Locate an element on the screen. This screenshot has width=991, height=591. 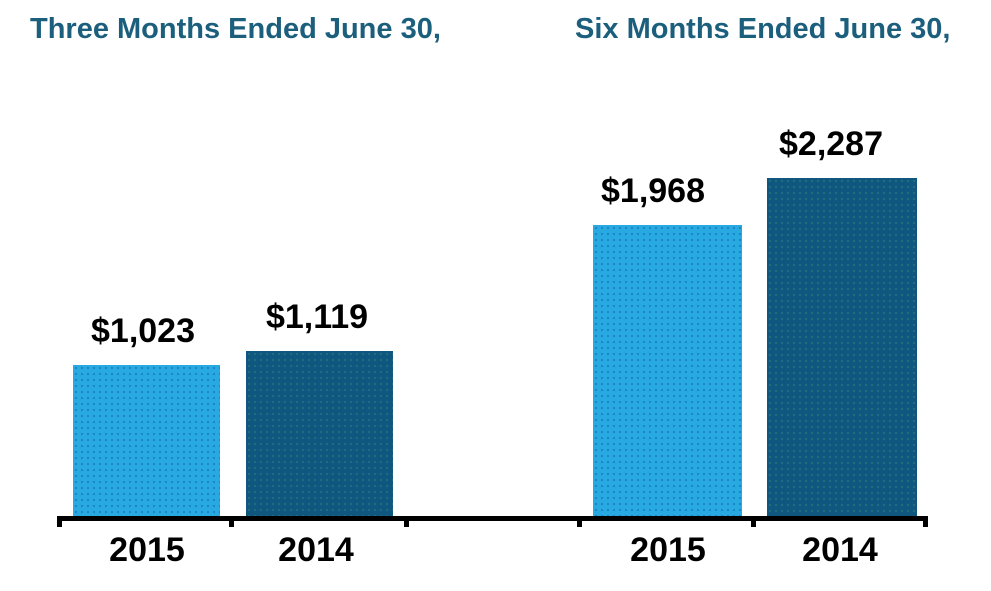
chart-title-six-months: Six Months Ended June 30, is located at coordinates (763, 29).